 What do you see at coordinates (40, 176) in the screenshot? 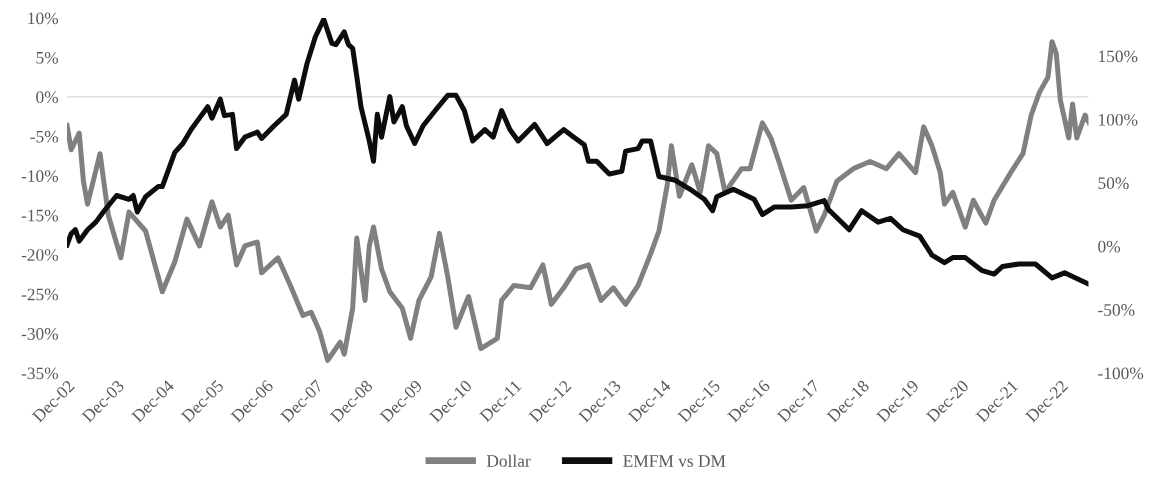
I see `y-tick-label: -10%` at bounding box center [40, 176].